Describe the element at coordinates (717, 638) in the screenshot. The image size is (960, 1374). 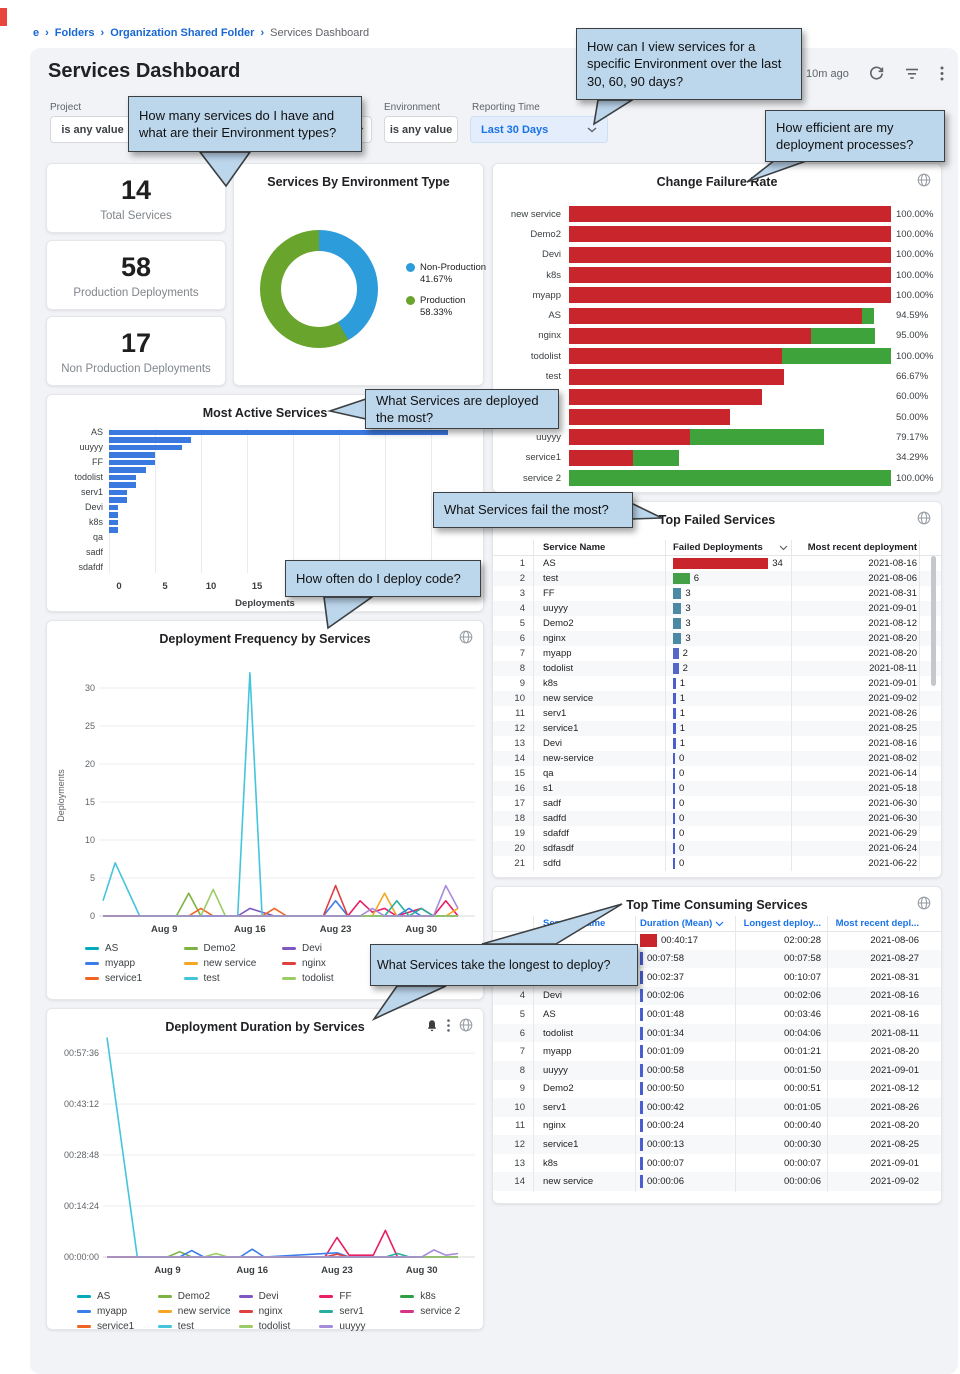
I see `table-row: 6 nginx 3 2021-08-20` at that location.